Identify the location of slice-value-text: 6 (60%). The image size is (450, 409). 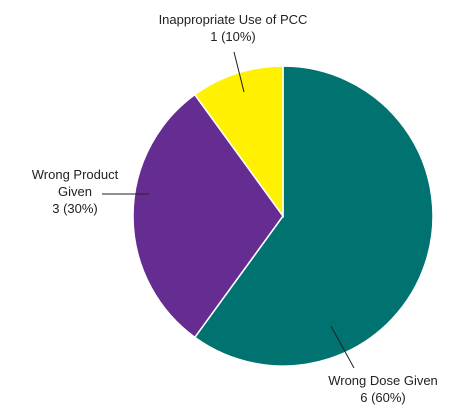
(383, 397).